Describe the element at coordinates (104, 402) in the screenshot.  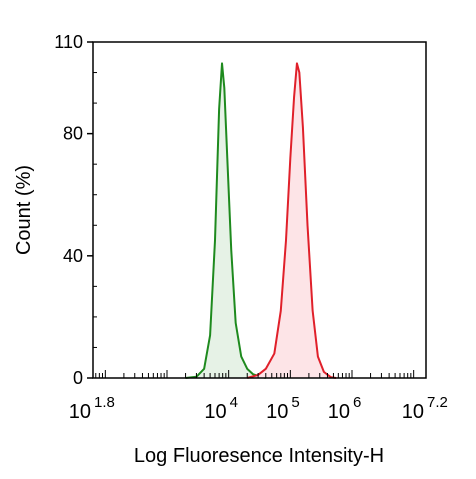
I see `x-tick-exponent: 1.8` at that location.